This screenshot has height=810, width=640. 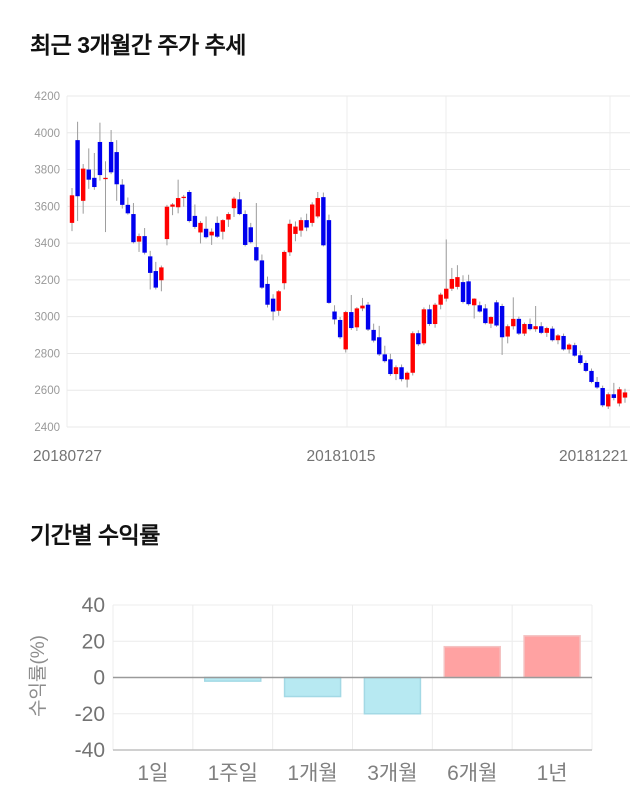 I want to click on svg-text: -40, so click(x=90, y=750).